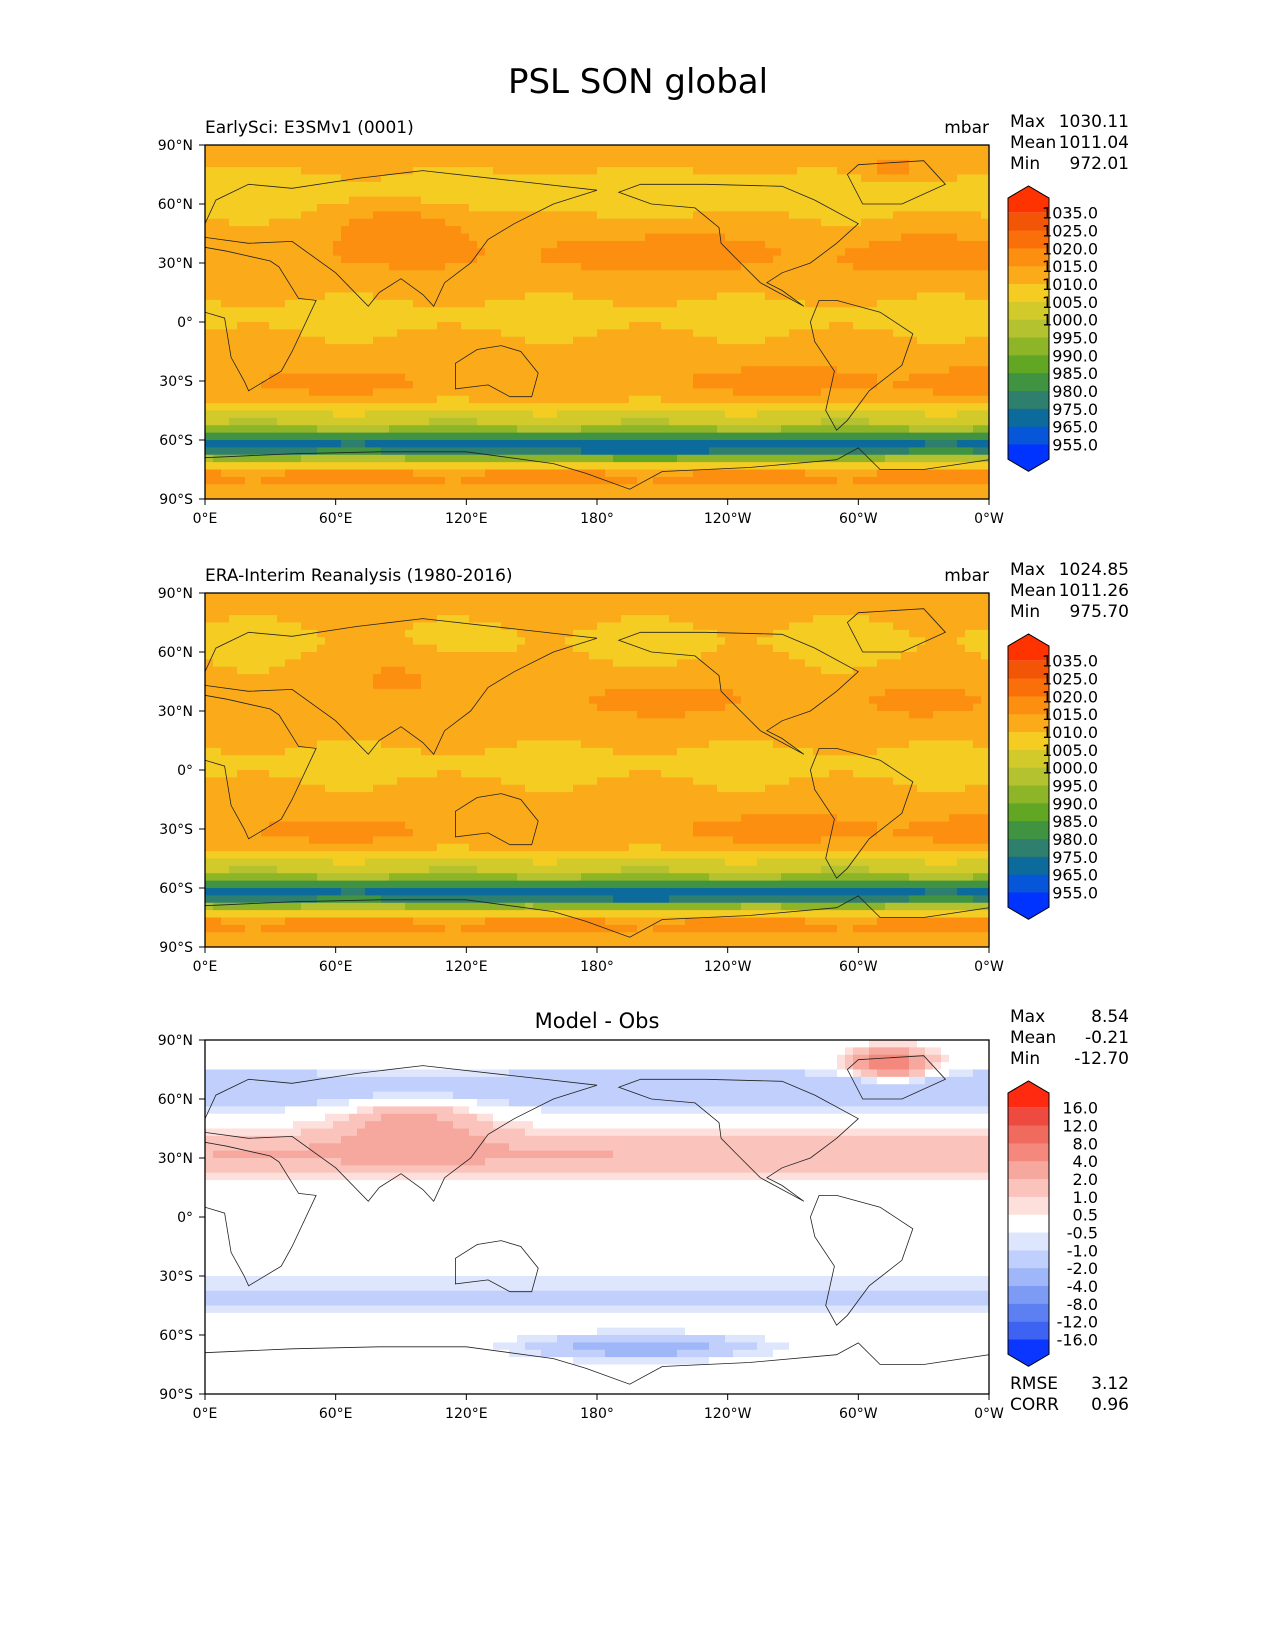  What do you see at coordinates (1028, 328) in the screenshot?
I see `colorbar-band` at bounding box center [1028, 328].